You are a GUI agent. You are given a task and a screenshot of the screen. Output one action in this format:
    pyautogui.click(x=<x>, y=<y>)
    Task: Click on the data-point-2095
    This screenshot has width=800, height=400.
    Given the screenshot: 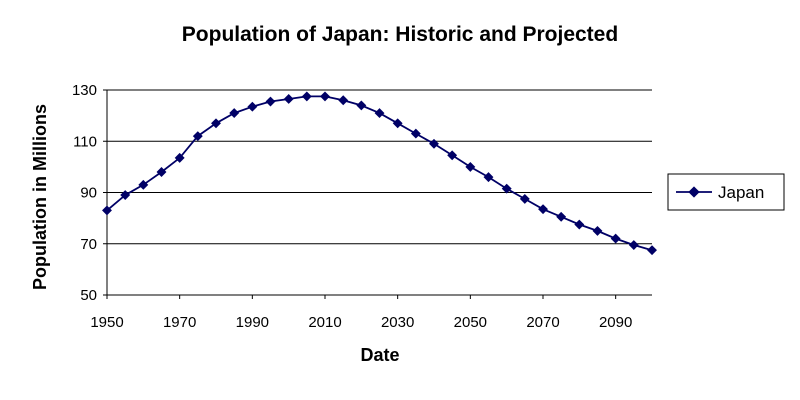 What is the action you would take?
    pyautogui.click(x=633, y=245)
    